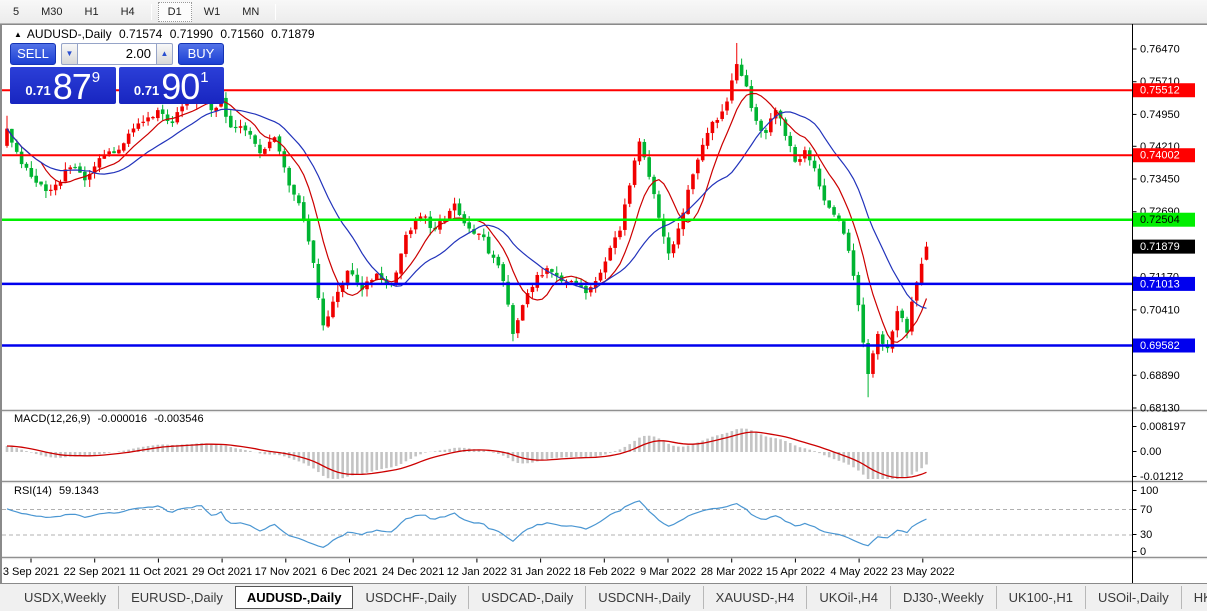  What do you see at coordinates (349, 572) in the screenshot?
I see `svg-text: 6 Dec 2021` at bounding box center [349, 572].